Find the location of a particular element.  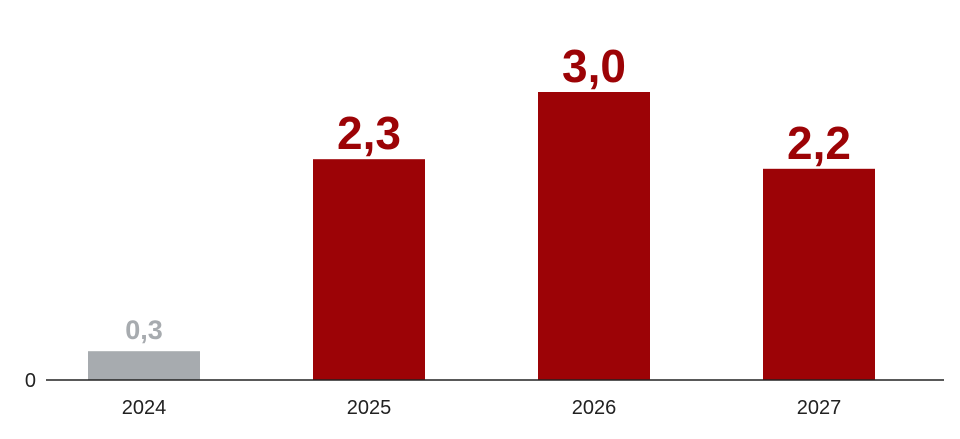

bar-2027 is located at coordinates (819, 274).